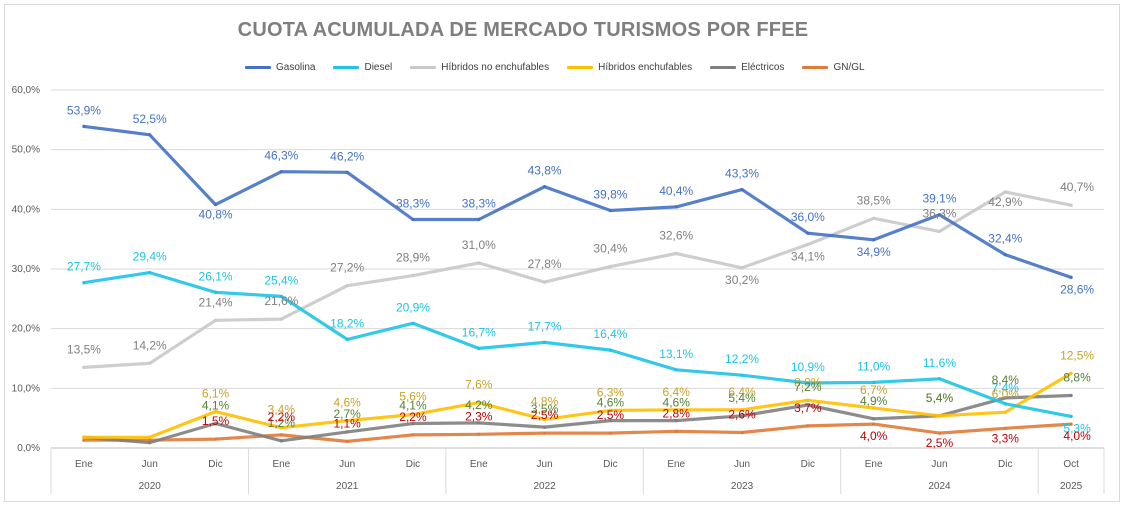 This screenshot has width=1126, height=508. Describe the element at coordinates (676, 235) in the screenshot. I see `data-label: 32,6%` at that location.